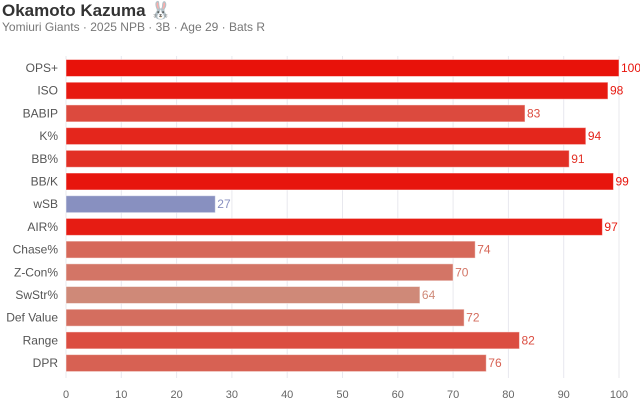 The width and height of the screenshot is (640, 420). I want to click on player-title: Okamoto Kazuma 🐰, so click(87, 11).